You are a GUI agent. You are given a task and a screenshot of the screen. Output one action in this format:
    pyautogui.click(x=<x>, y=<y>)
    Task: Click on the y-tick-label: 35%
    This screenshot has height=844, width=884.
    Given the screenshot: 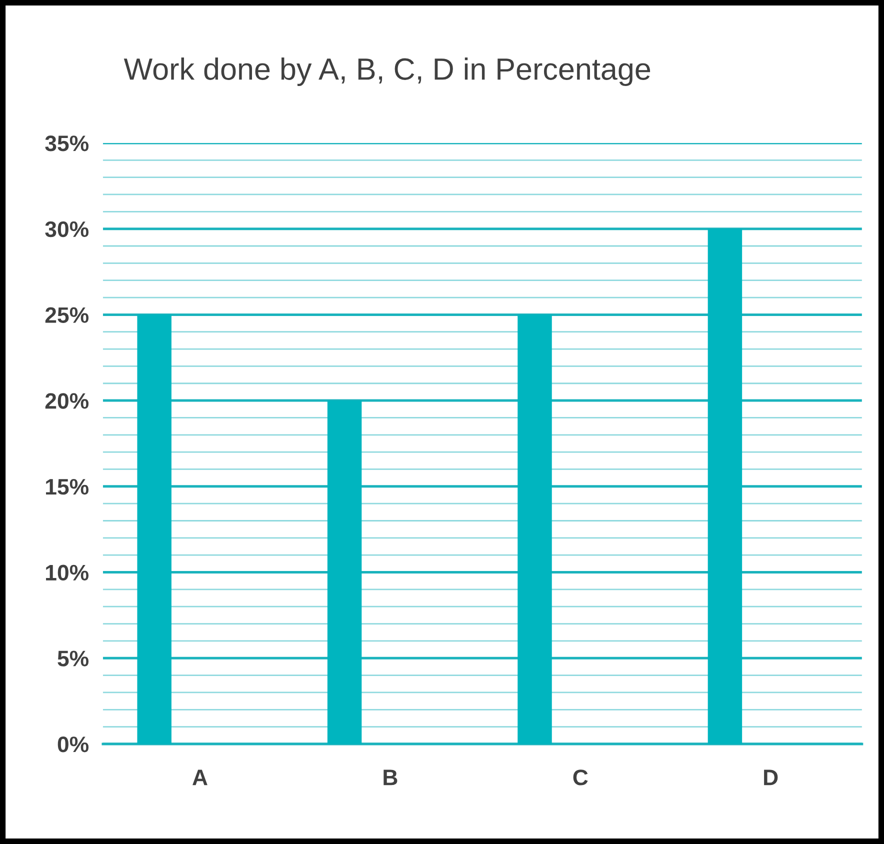 What is the action you would take?
    pyautogui.click(x=67, y=144)
    